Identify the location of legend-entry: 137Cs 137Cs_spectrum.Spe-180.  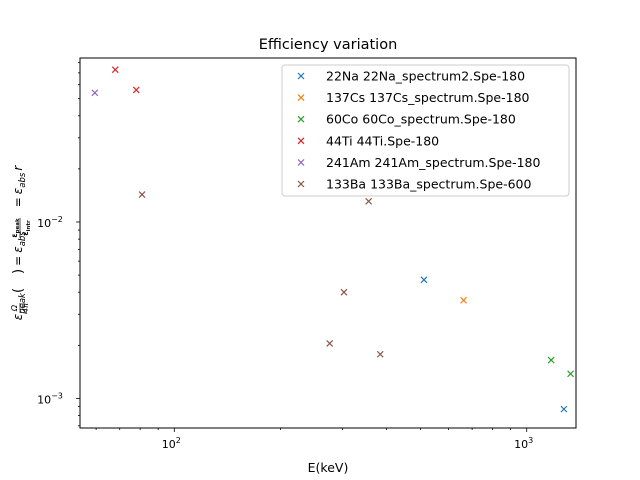
(413, 97).